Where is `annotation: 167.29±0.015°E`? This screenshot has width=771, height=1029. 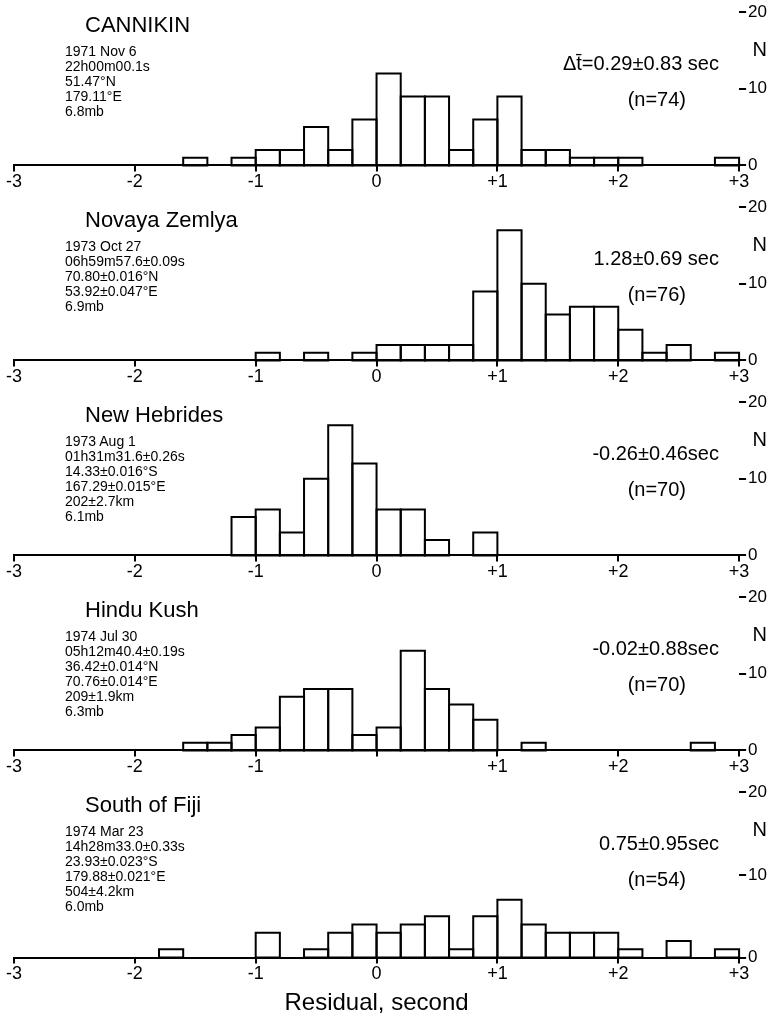 annotation: 167.29±0.015°E is located at coordinates (116, 486).